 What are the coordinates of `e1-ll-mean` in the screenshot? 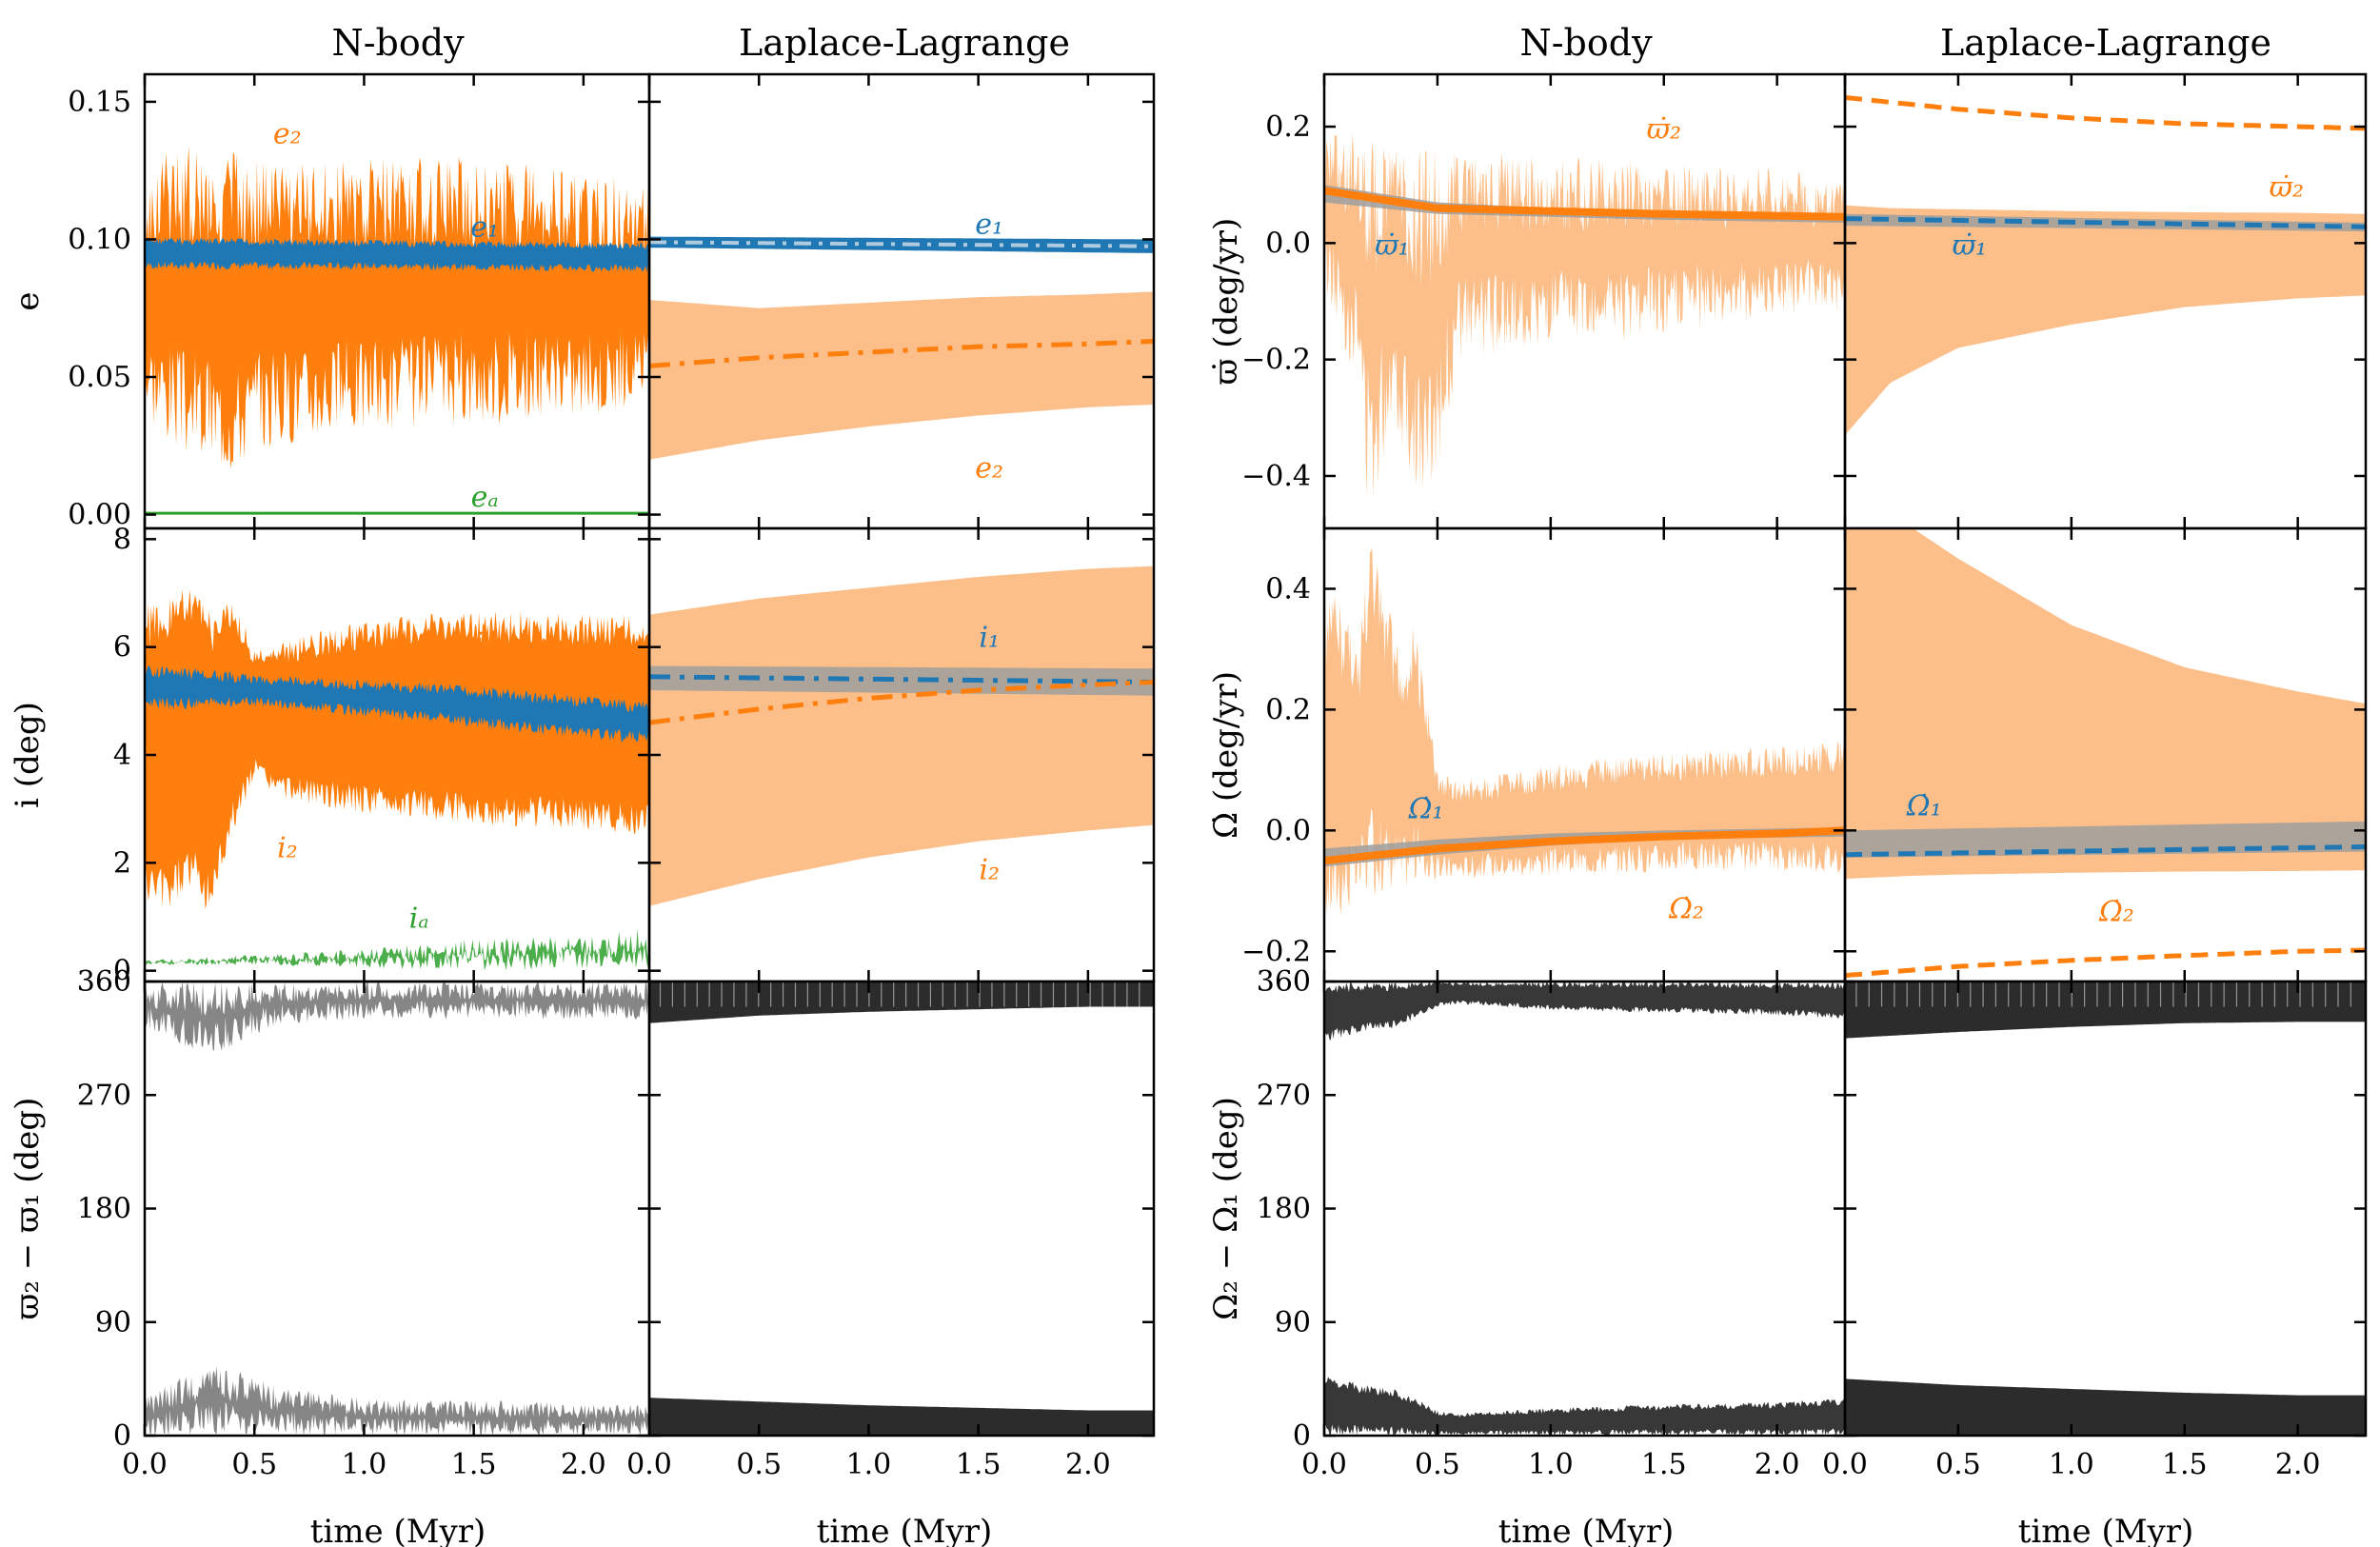 It's located at (901, 244).